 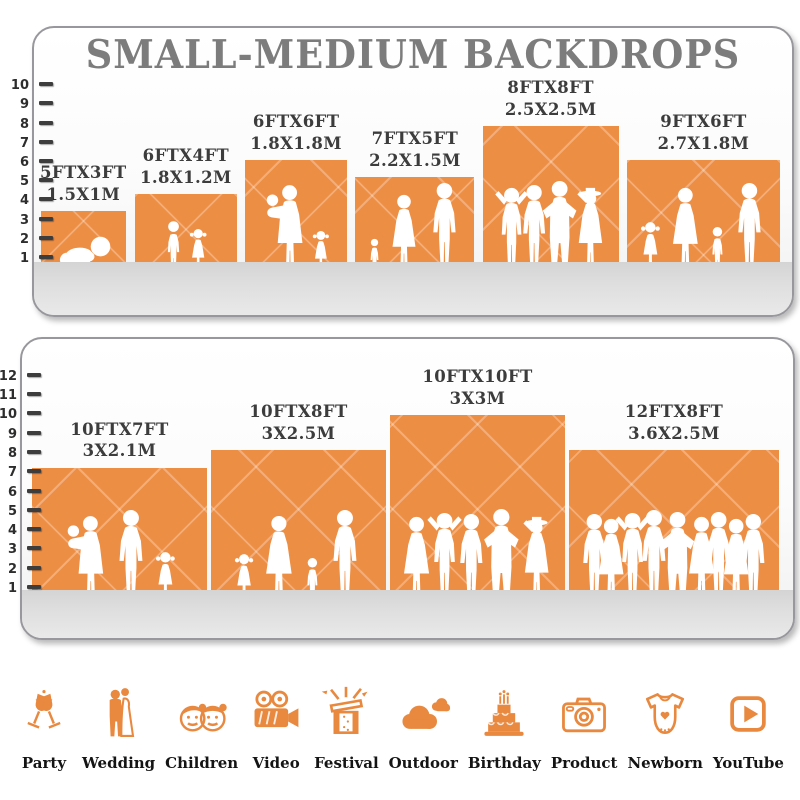 What do you see at coordinates (24, 105) in the screenshot?
I see `ruler-number: 9` at bounding box center [24, 105].